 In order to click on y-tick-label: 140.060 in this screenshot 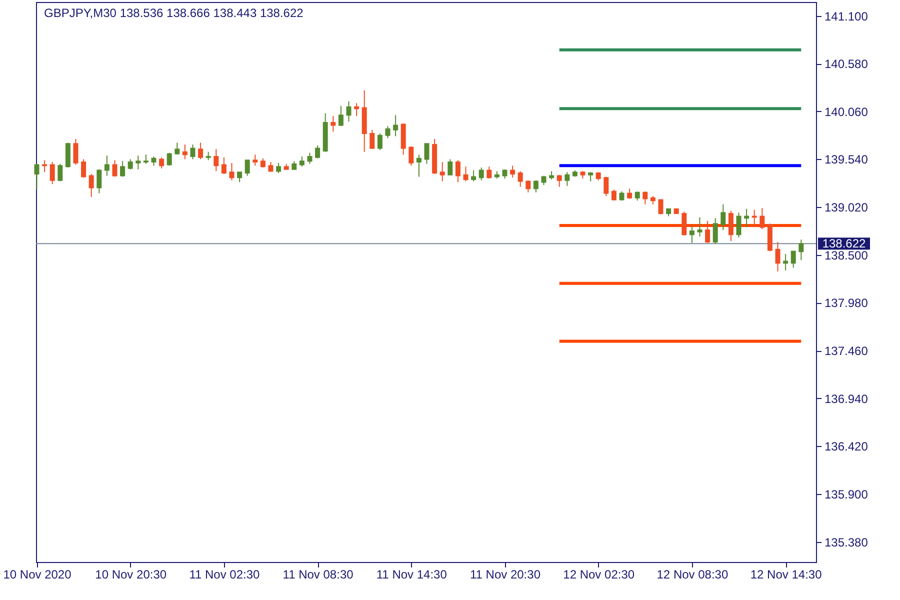, I will do `click(846, 111)`.